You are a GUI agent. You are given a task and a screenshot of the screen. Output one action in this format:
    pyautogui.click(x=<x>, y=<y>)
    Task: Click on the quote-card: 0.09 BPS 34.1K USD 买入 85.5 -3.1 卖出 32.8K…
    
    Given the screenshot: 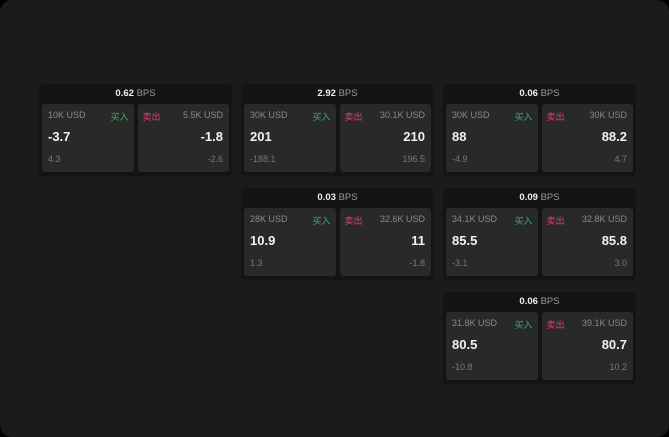 What is the action you would take?
    pyautogui.click(x=539, y=234)
    